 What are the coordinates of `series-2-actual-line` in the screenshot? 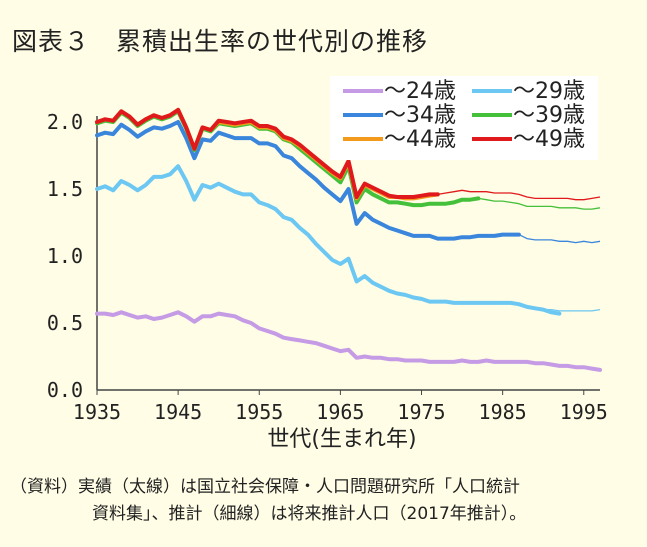 It's located at (308, 180).